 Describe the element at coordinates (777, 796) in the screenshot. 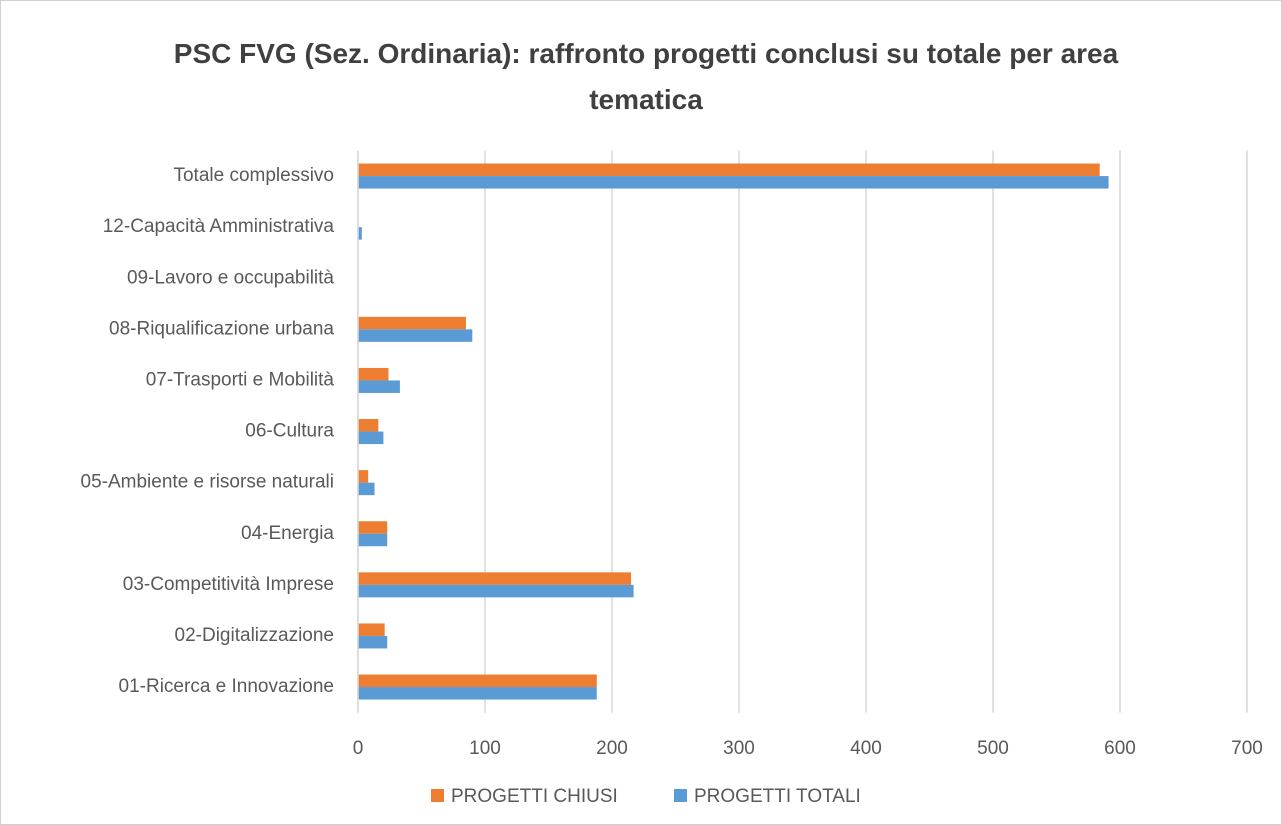

I see `legend-label: PROGETTI TOTALI` at that location.